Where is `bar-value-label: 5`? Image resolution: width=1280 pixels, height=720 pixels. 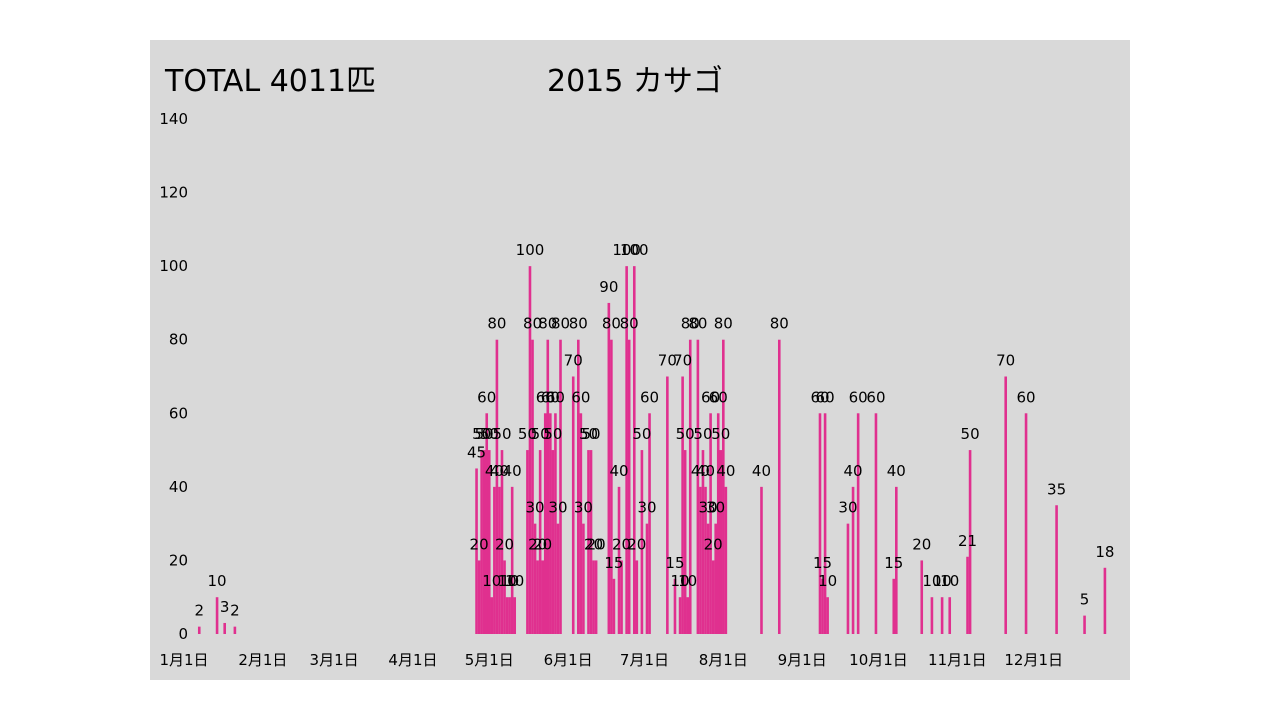
bar-value-label: 5 is located at coordinates (1085, 600).